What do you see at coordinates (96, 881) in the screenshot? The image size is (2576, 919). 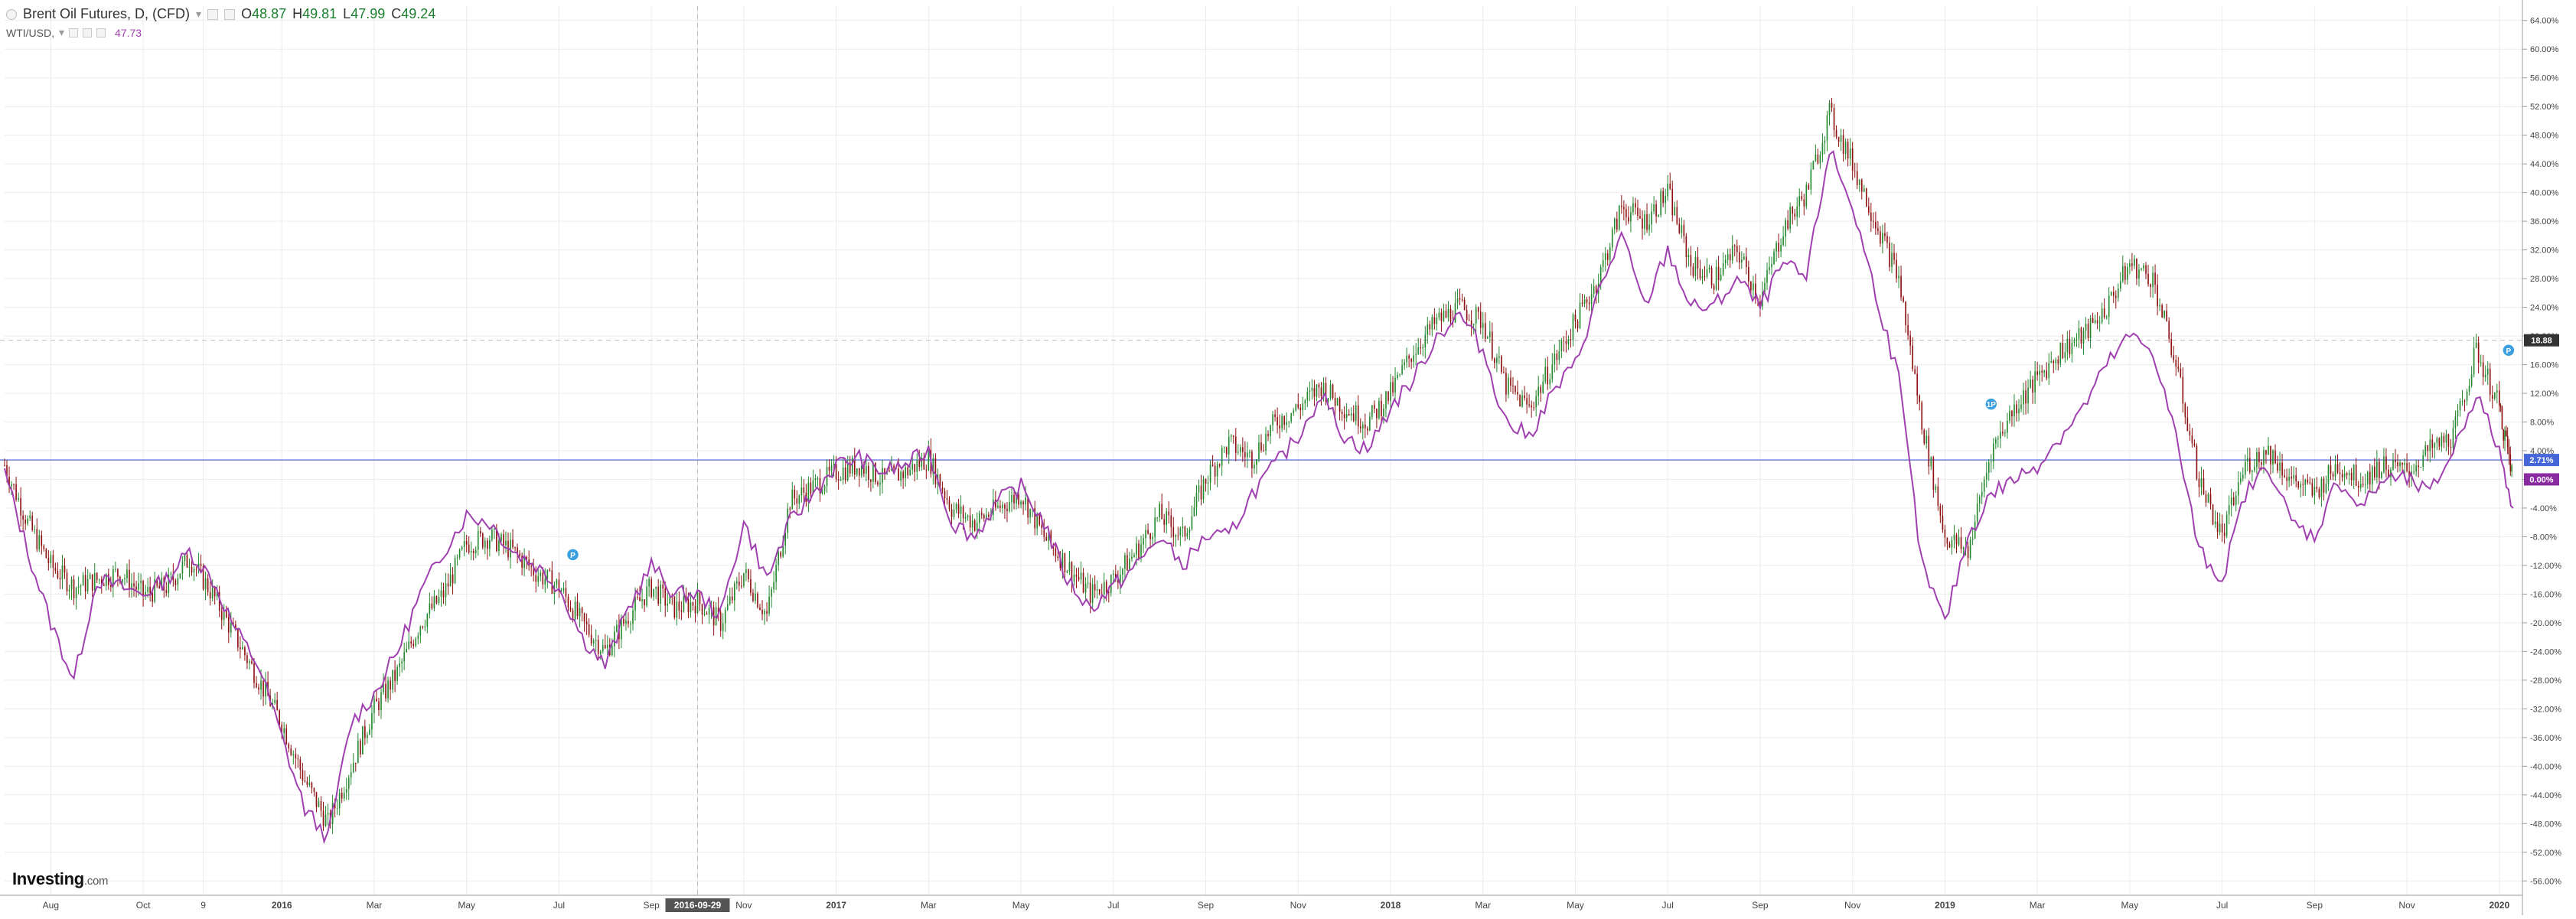 I see `logo-suffix: .com` at bounding box center [96, 881].